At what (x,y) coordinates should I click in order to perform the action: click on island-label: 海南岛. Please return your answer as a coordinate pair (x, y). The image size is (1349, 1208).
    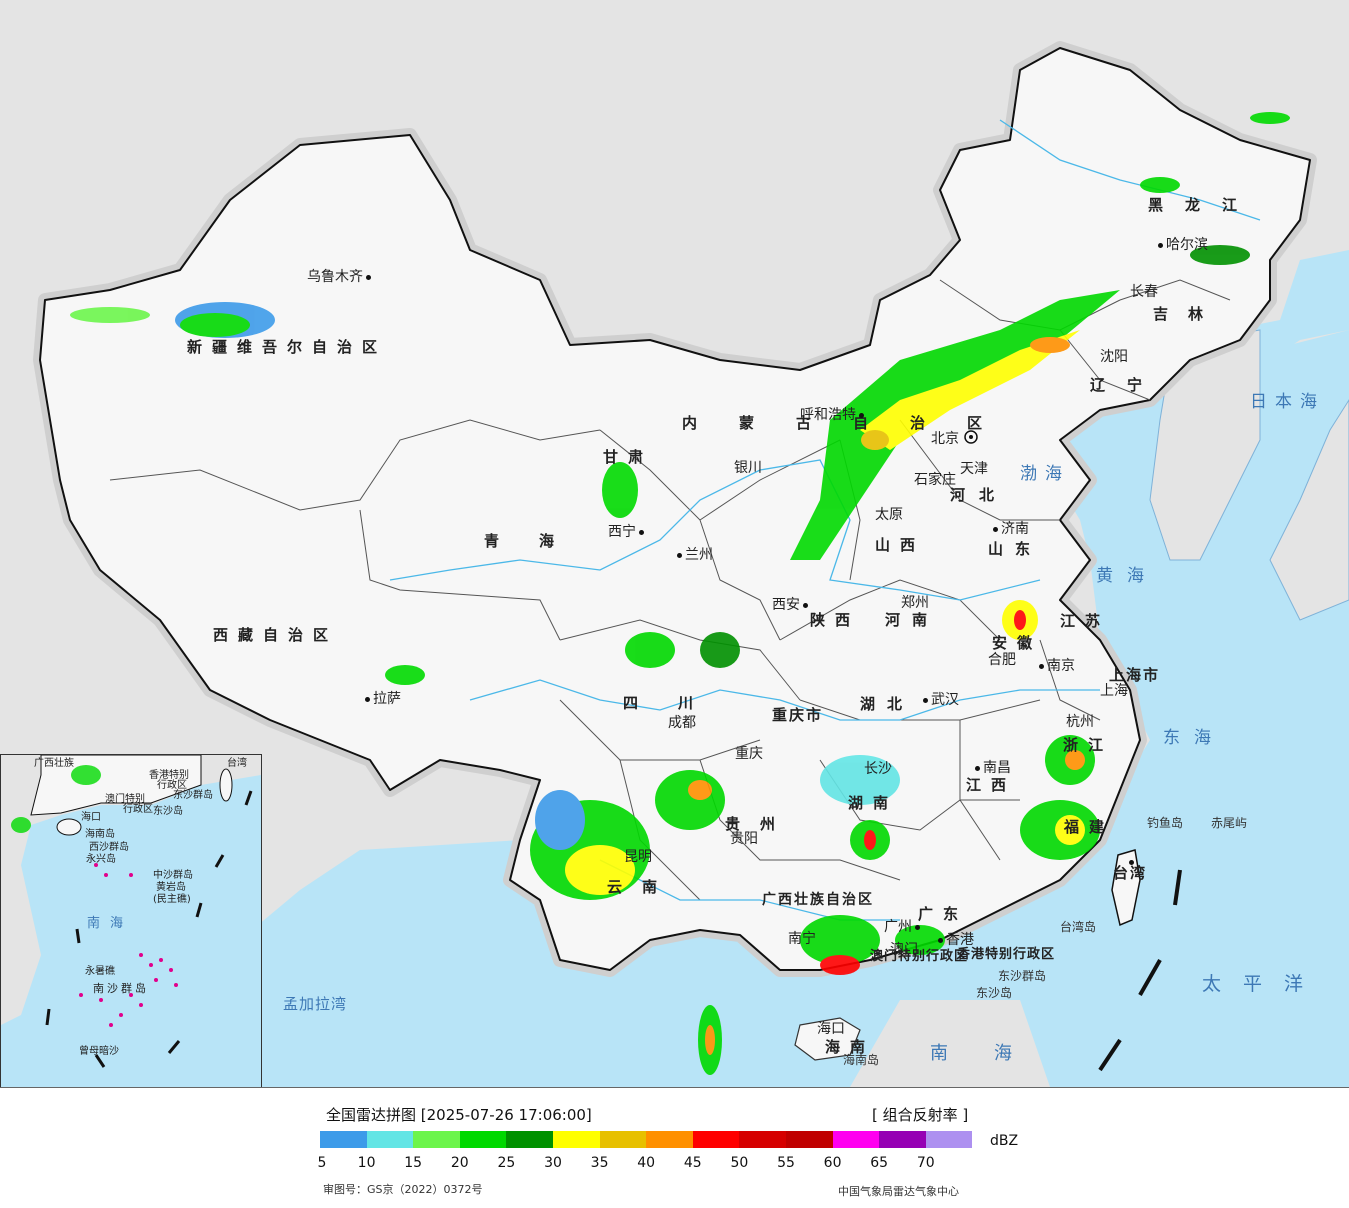
    Looking at the image, I should click on (861, 1060).